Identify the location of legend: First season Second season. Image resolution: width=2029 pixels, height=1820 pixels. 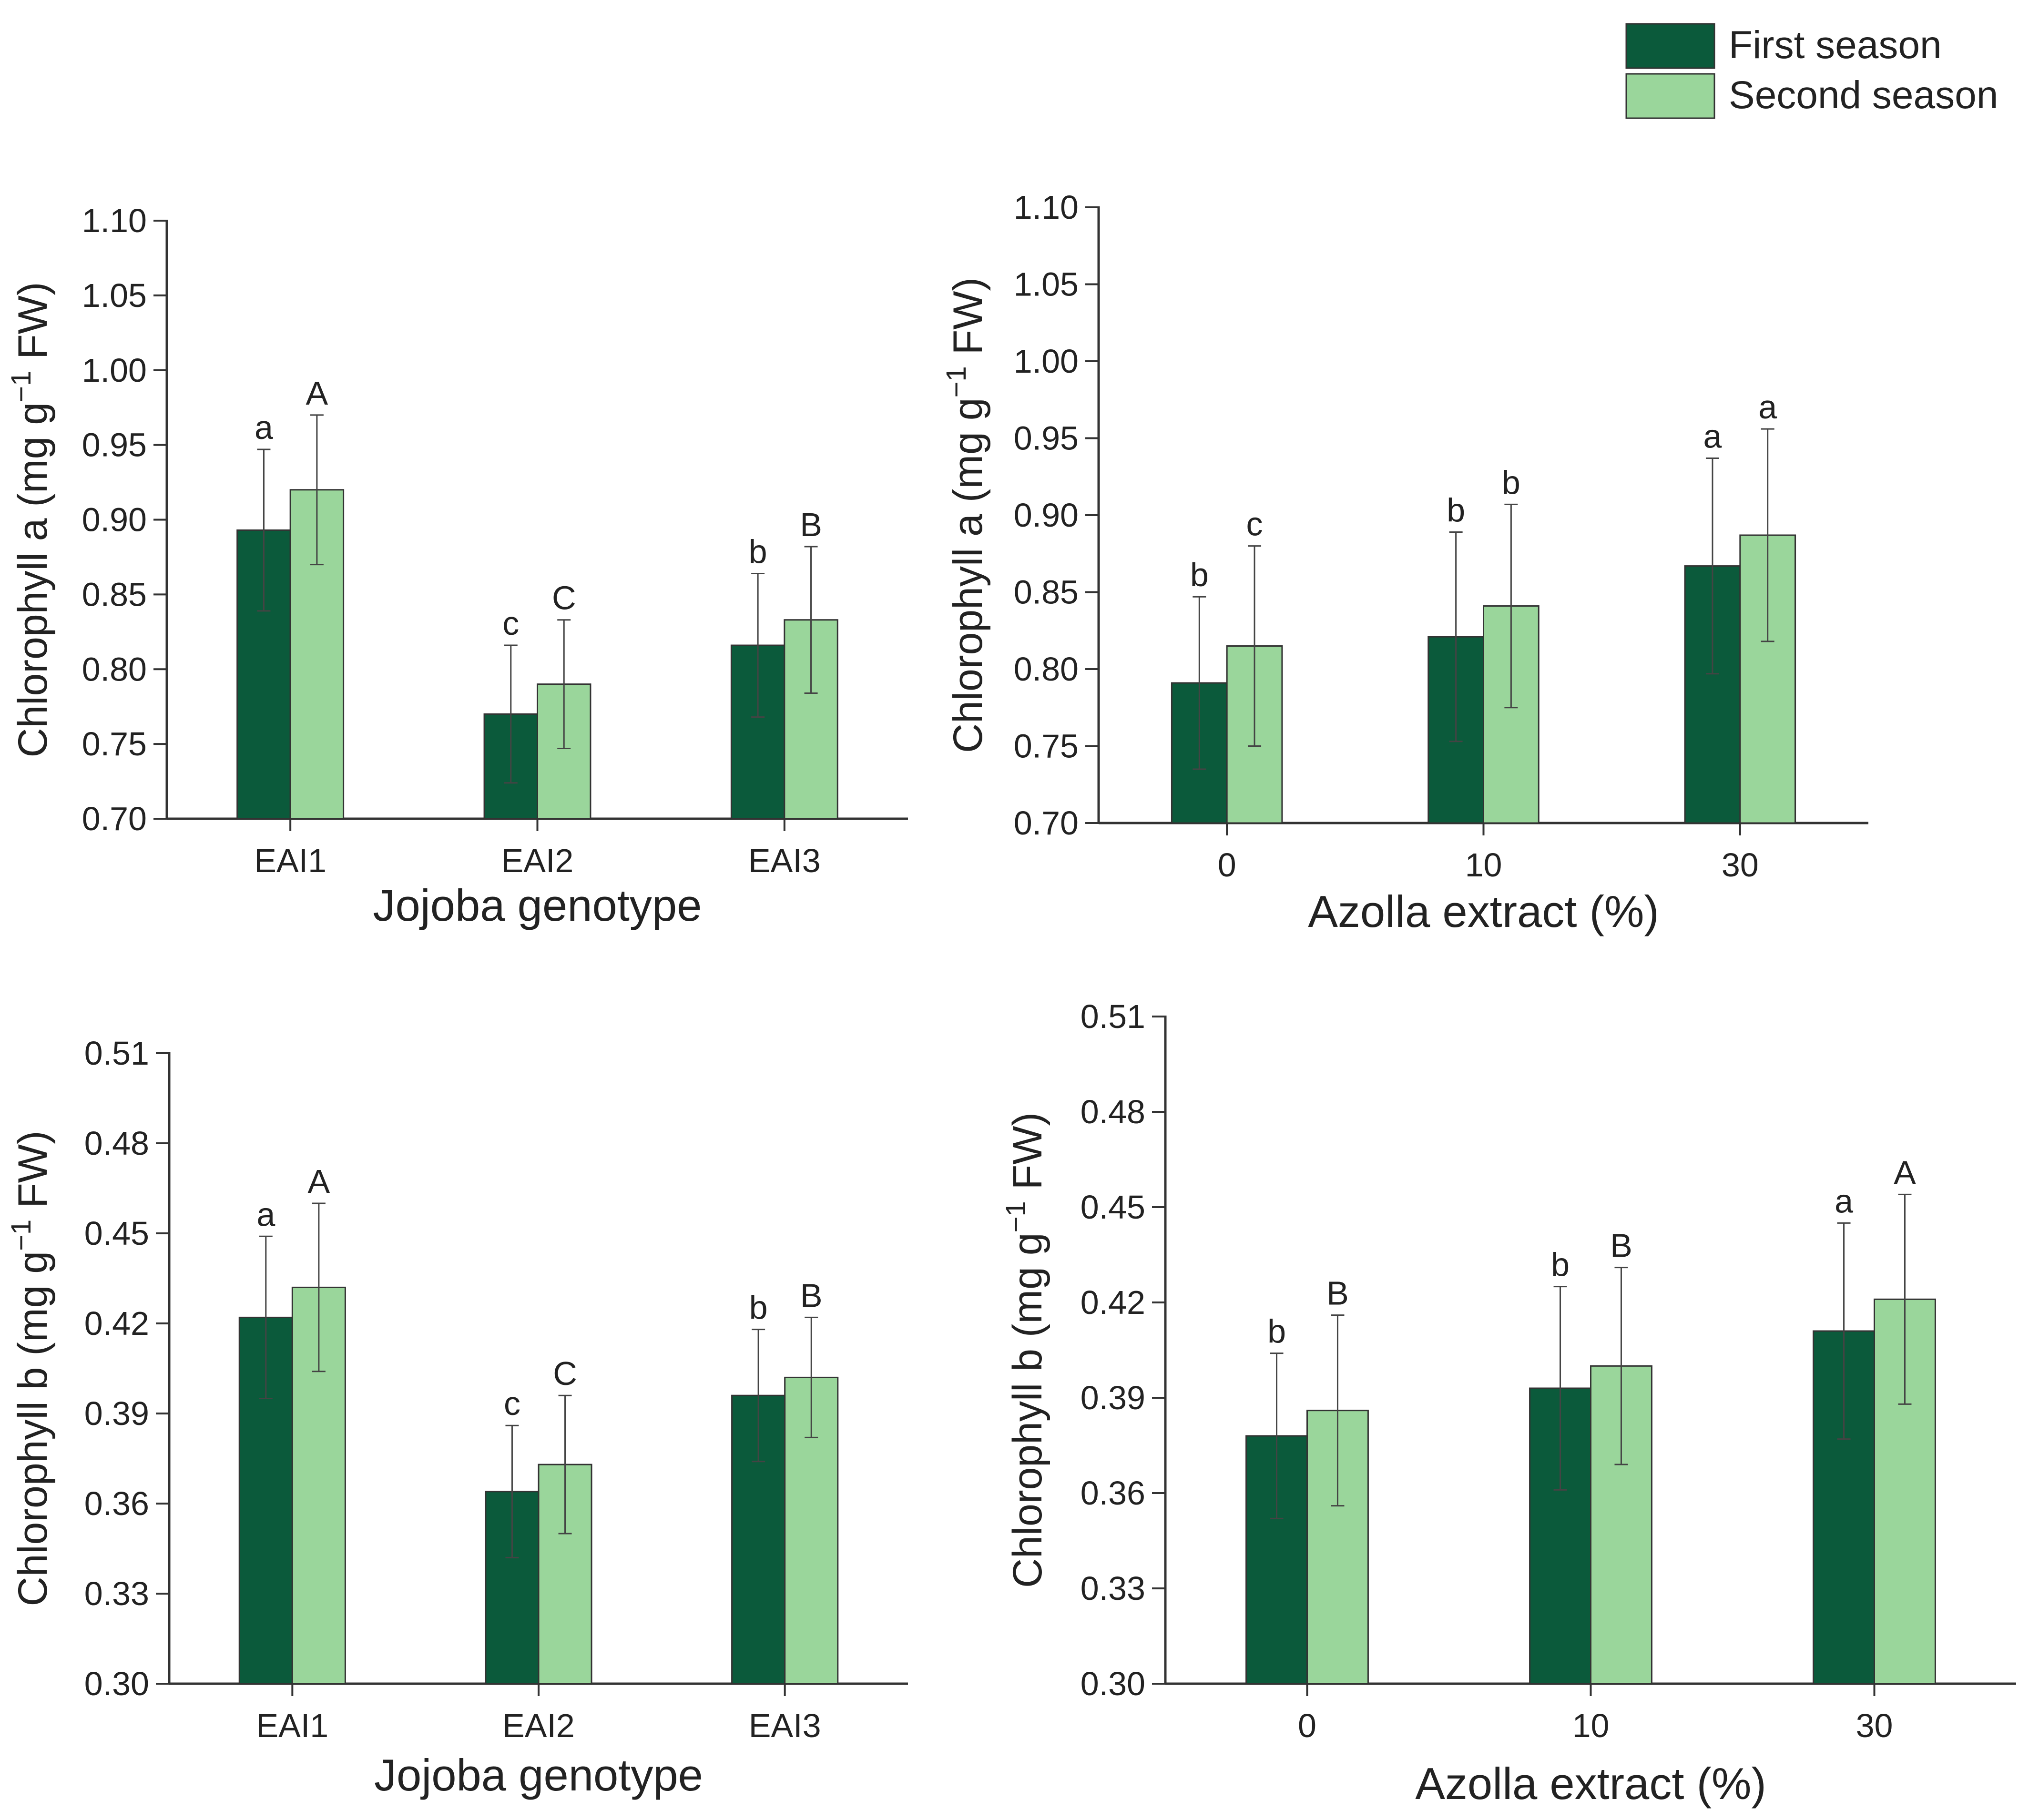
(1811, 71).